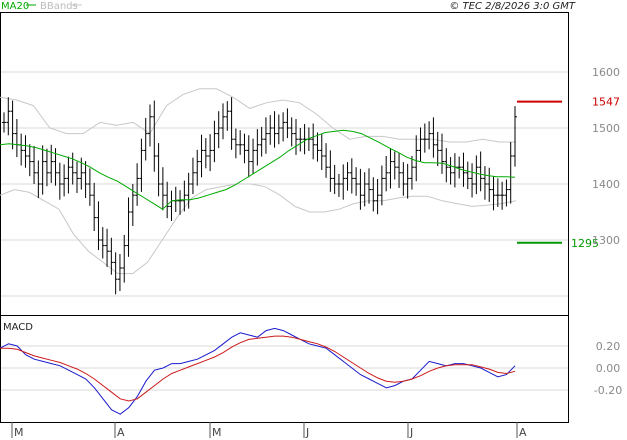  What do you see at coordinates (606, 128) in the screenshot?
I see `price-tick-label: 1500` at bounding box center [606, 128].